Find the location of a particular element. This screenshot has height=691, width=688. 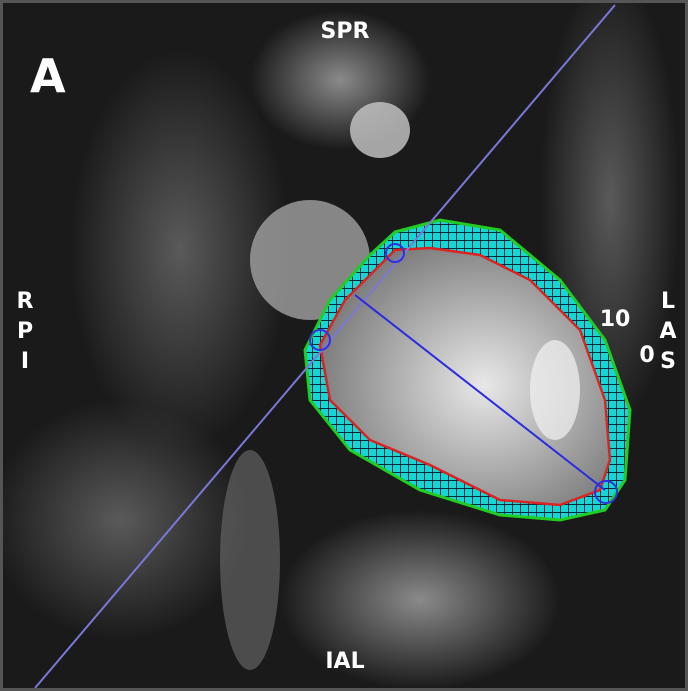

orientation-left: R is located at coordinates (25, 301).